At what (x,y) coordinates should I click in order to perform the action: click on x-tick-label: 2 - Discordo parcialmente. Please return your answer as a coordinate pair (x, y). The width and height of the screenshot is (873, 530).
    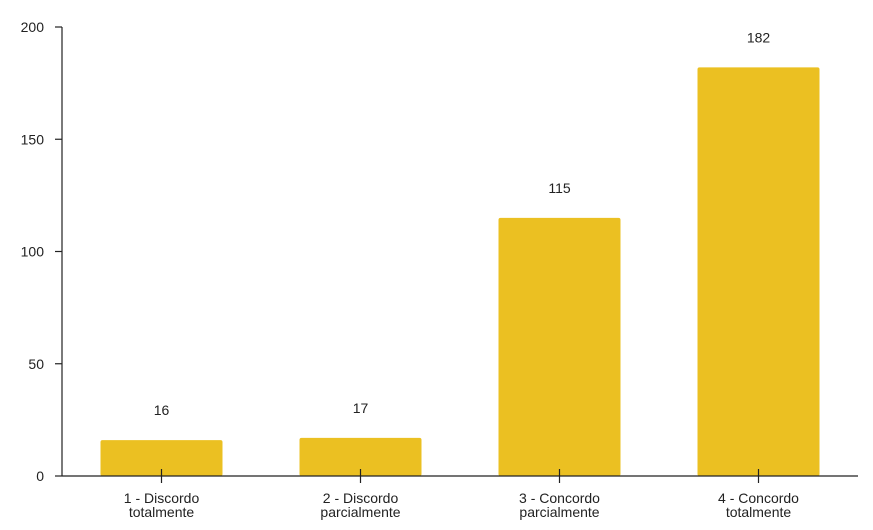
    Looking at the image, I should click on (360, 505).